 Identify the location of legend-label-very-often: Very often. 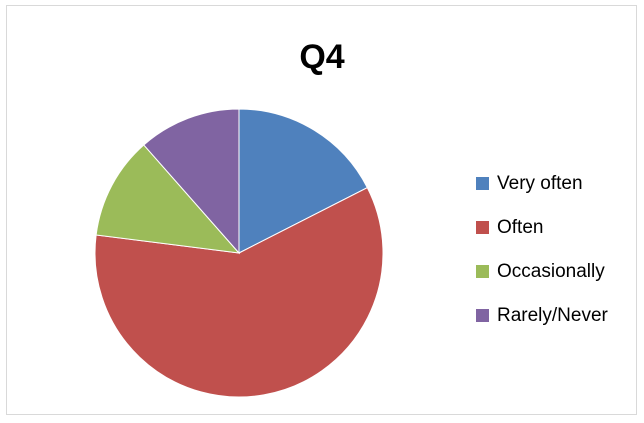
(540, 183).